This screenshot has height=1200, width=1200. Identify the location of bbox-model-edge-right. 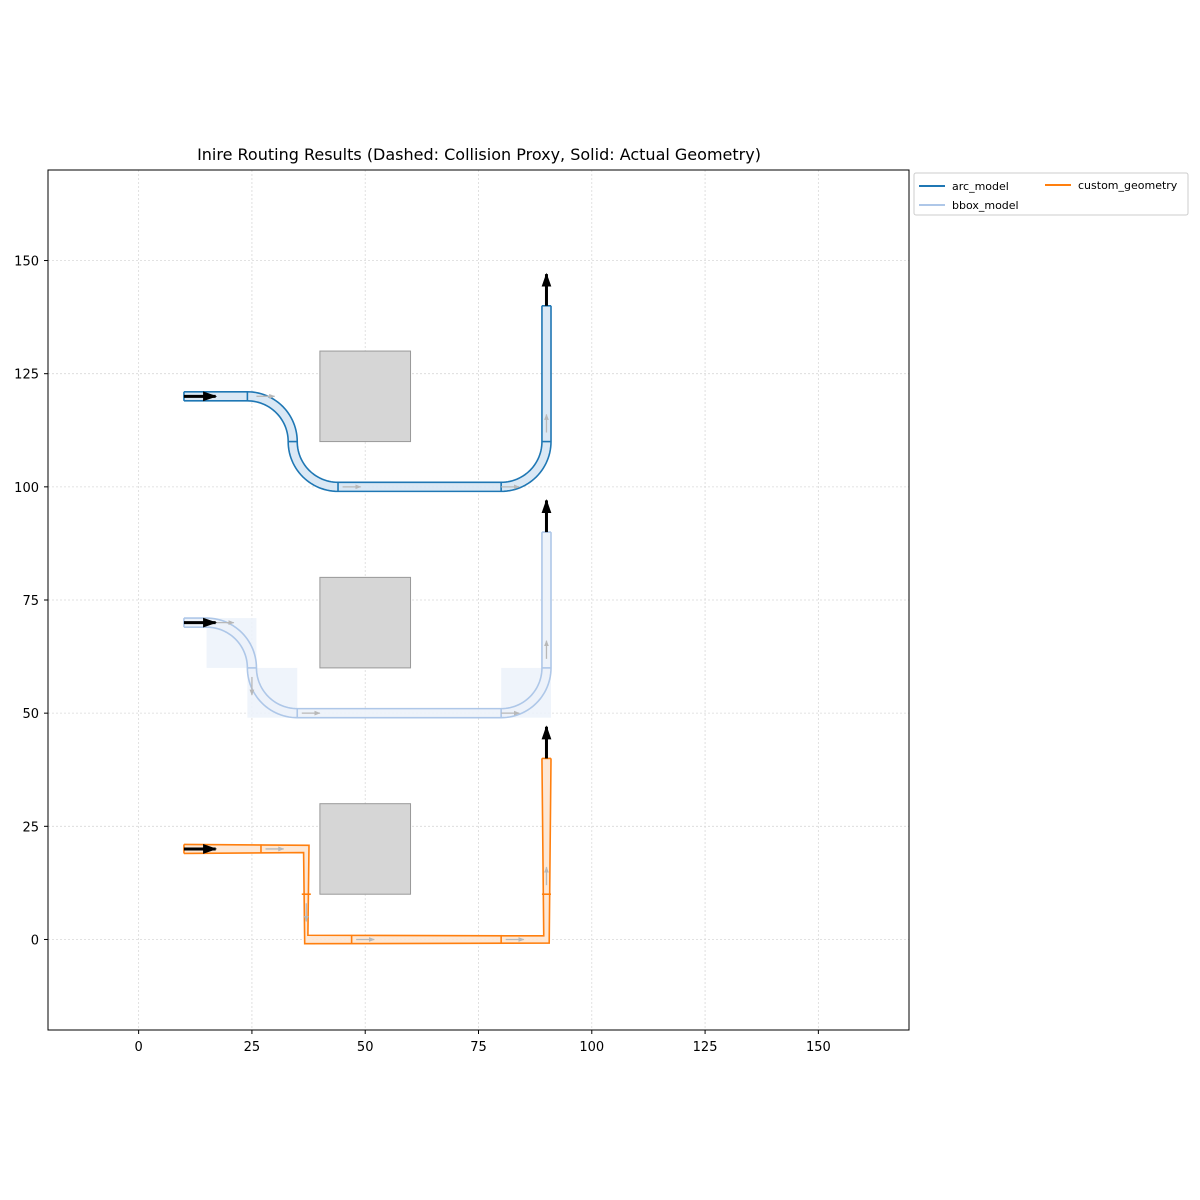
(367, 625).